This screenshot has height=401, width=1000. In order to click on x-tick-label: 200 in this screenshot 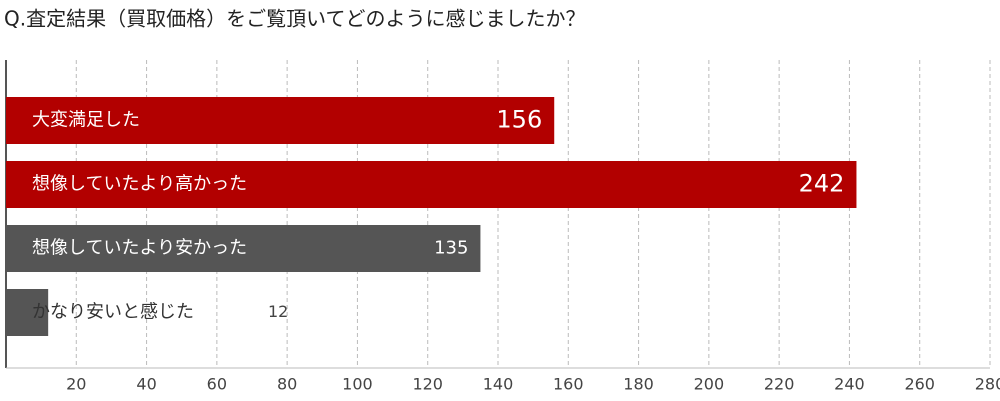, I will do `click(709, 384)`.